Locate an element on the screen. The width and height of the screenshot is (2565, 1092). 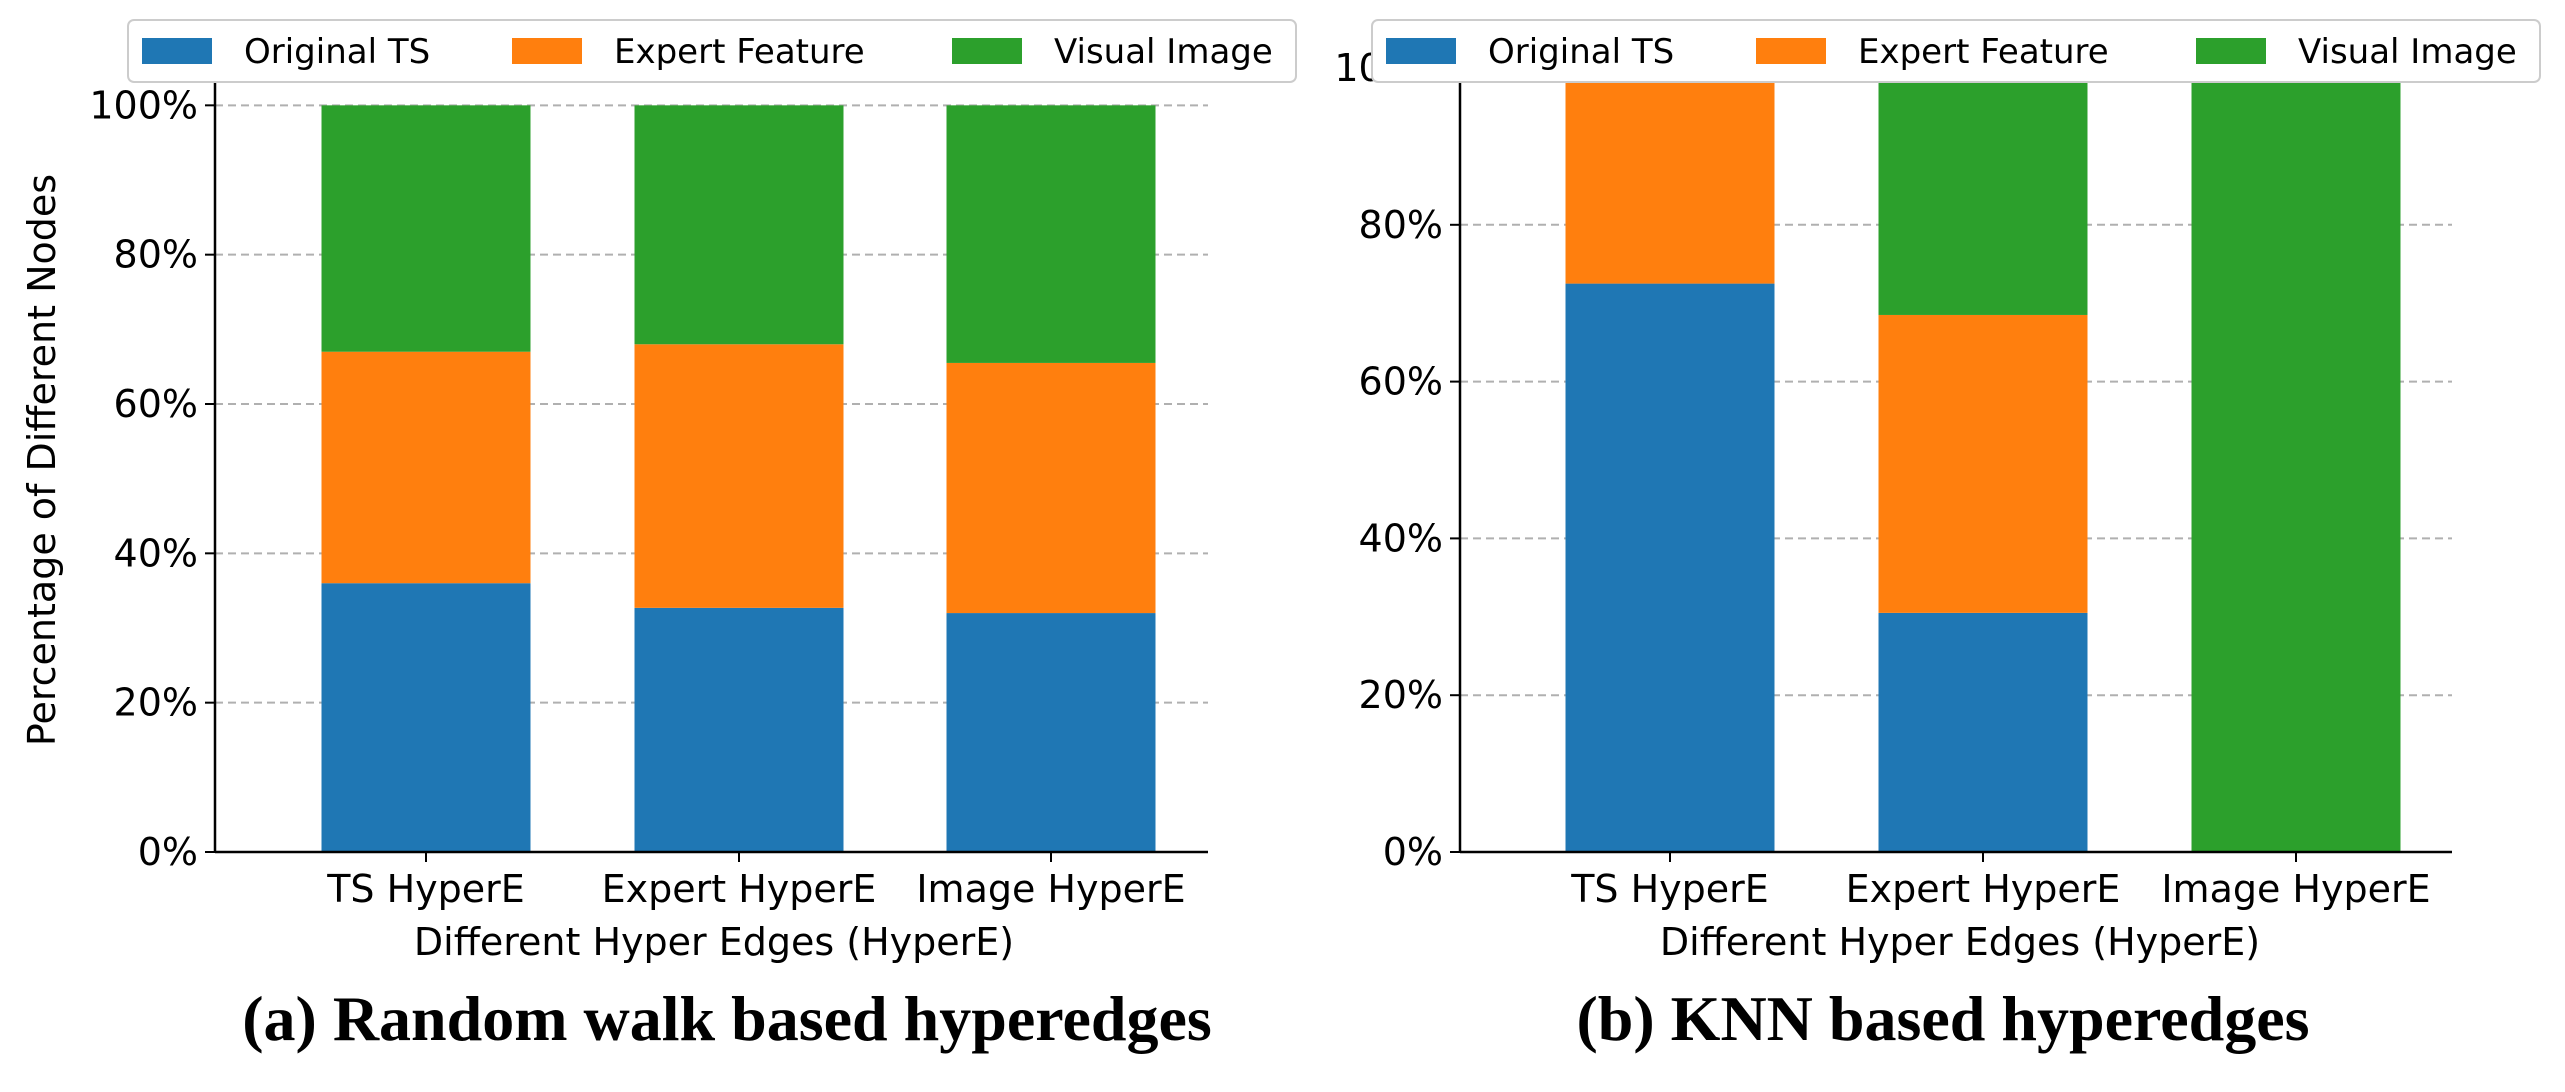
panel-a-ytick-label: 20% is located at coordinates (156, 703).